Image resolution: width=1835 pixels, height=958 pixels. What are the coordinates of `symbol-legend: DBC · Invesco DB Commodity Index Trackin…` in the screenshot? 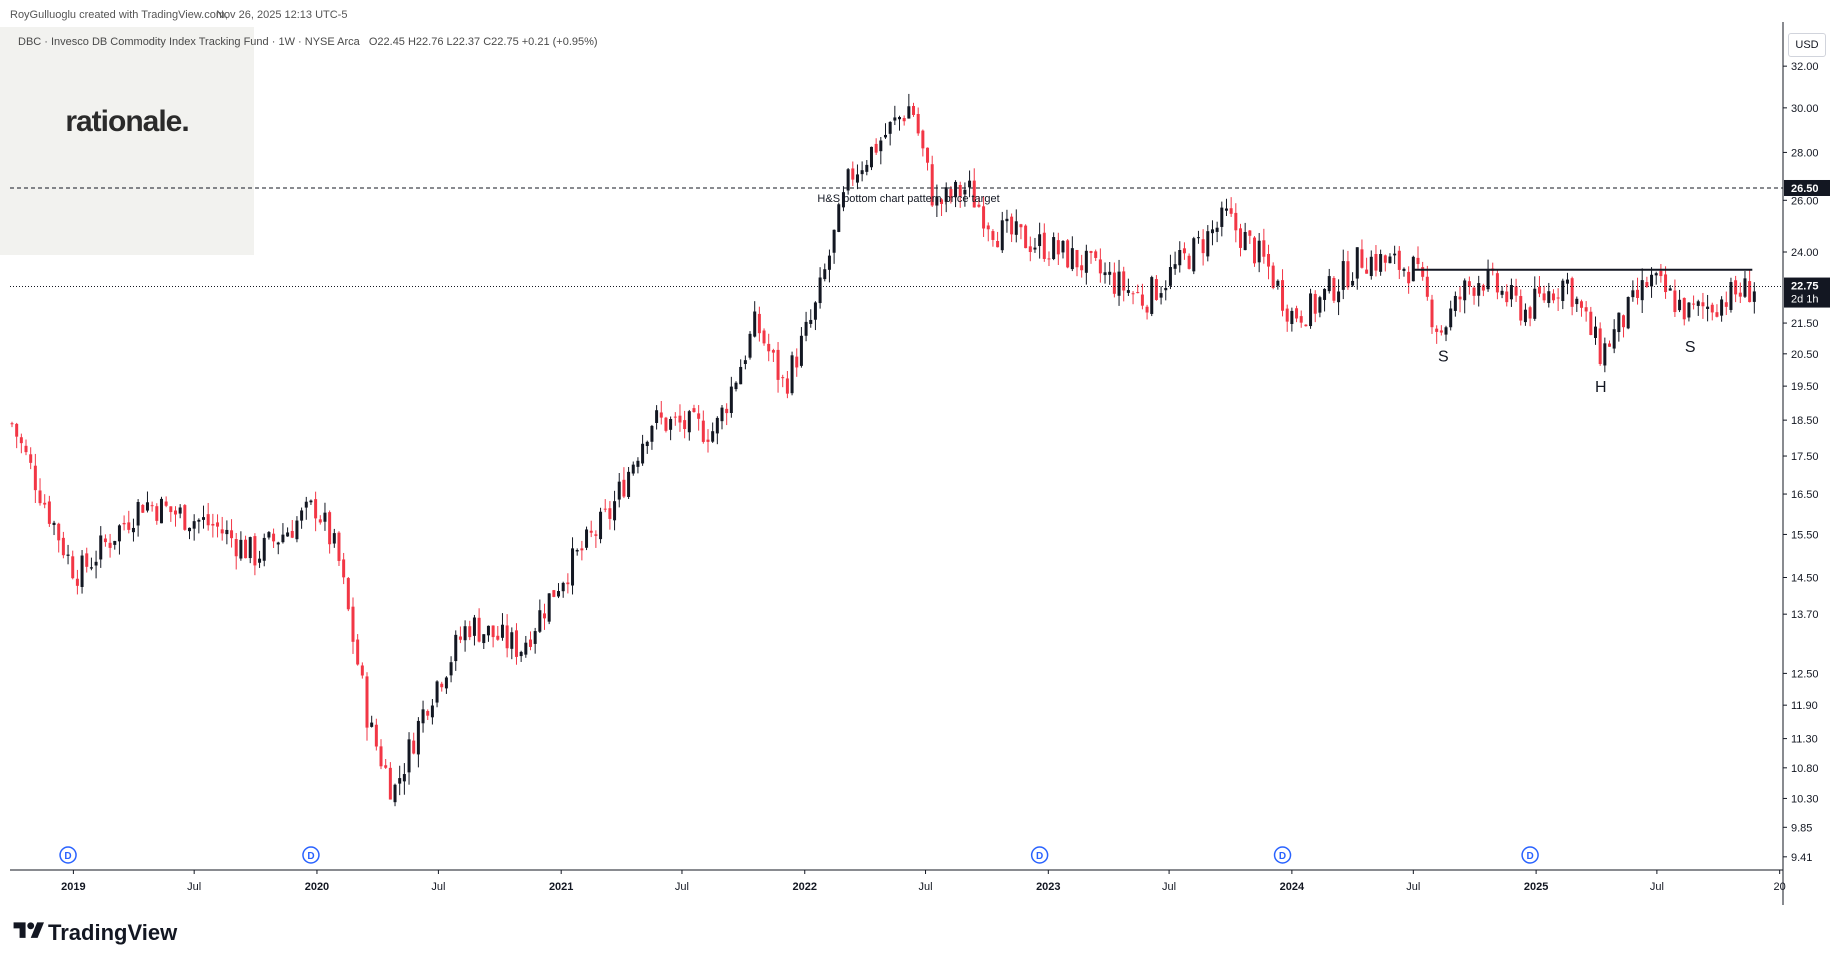 It's located at (308, 42).